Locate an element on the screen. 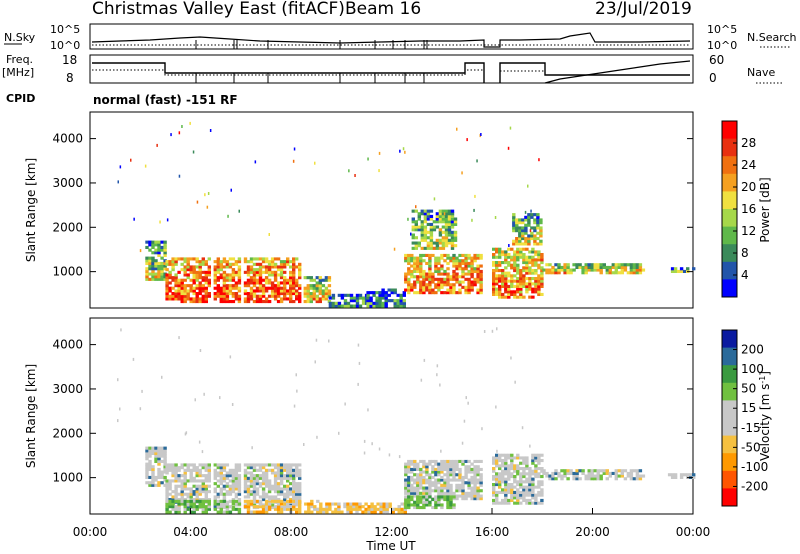 Image resolution: width=800 pixels, height=554 pixels. colorbar-tick-label: 15 is located at coordinates (748, 408).